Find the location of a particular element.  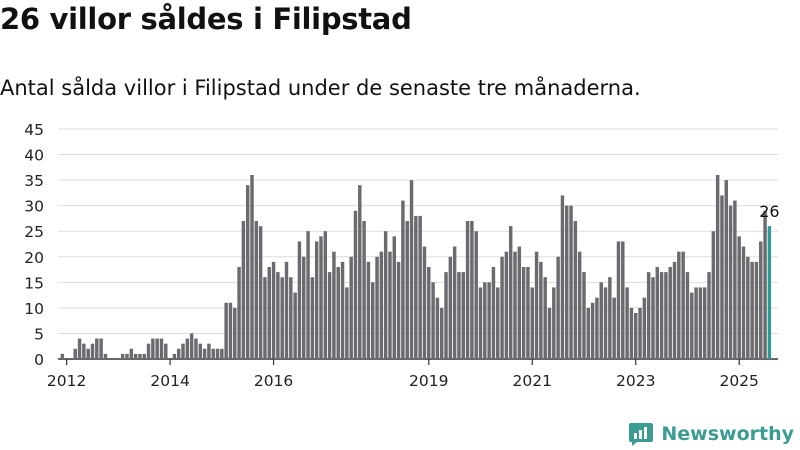

x-tick-label: 2025 is located at coordinates (738, 381).